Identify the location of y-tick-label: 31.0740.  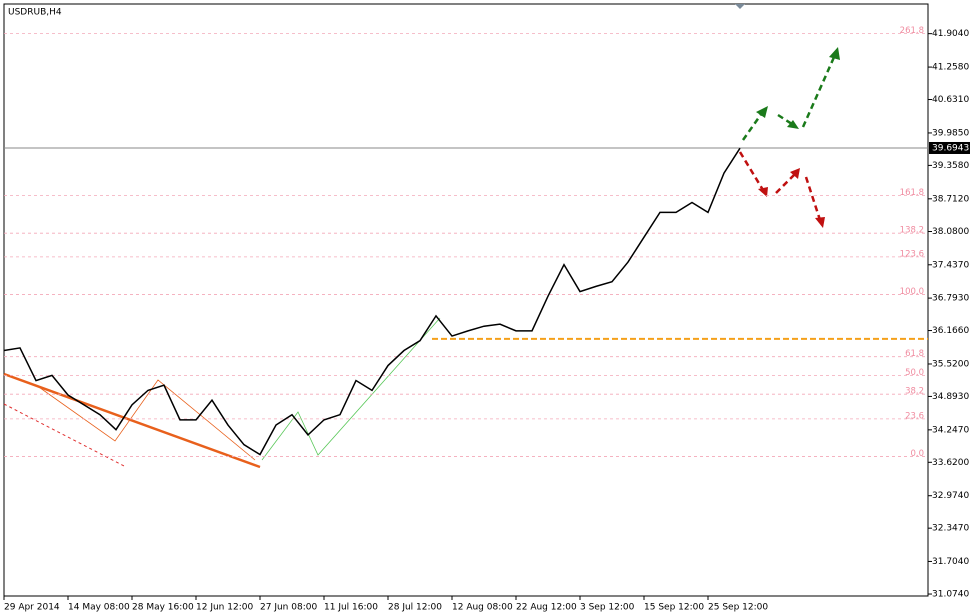
(950, 595).